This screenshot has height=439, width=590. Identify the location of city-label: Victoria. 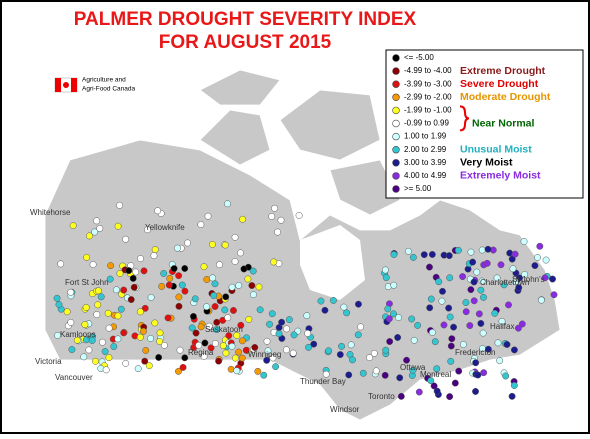
(48, 361).